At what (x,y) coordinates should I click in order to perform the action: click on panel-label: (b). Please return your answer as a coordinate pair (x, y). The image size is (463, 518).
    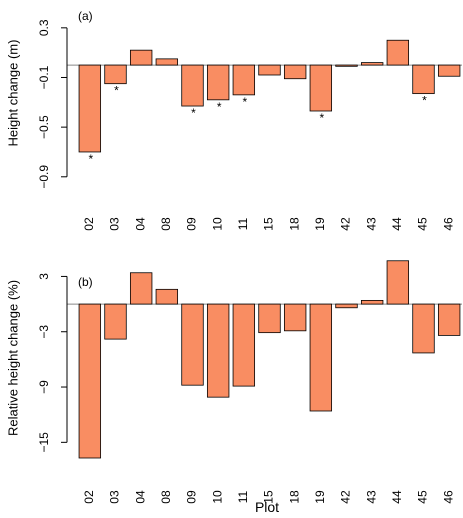
    Looking at the image, I should click on (85, 282).